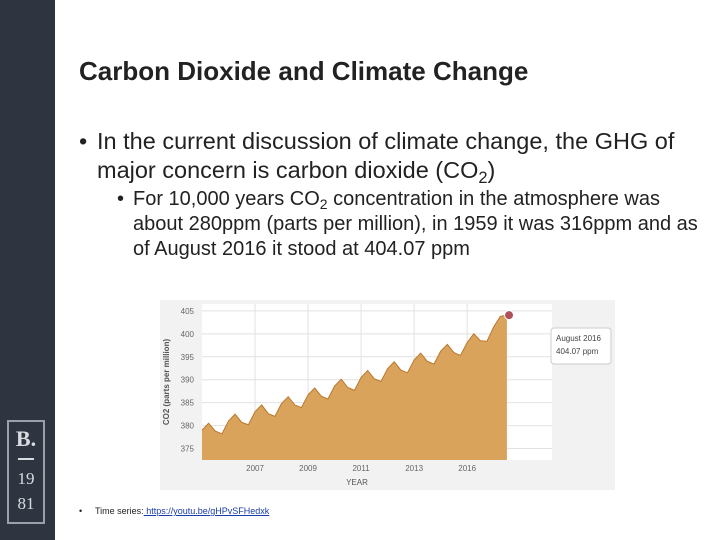  I want to click on x-axis-label: YEAR, so click(357, 482).